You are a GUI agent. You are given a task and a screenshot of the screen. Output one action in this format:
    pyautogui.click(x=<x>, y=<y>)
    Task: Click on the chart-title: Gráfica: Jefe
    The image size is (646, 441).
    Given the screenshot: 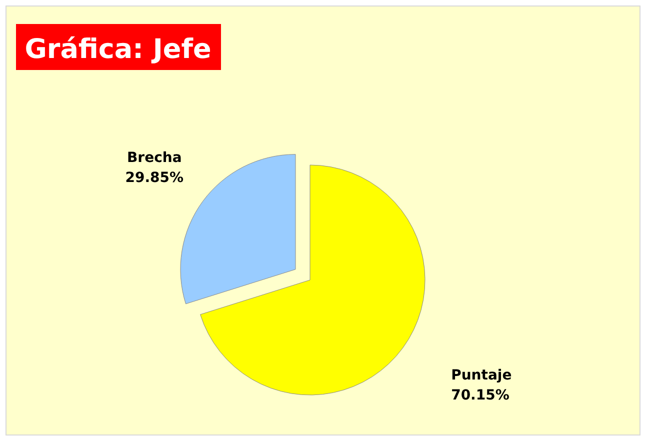 What is the action you would take?
    pyautogui.click(x=118, y=49)
    